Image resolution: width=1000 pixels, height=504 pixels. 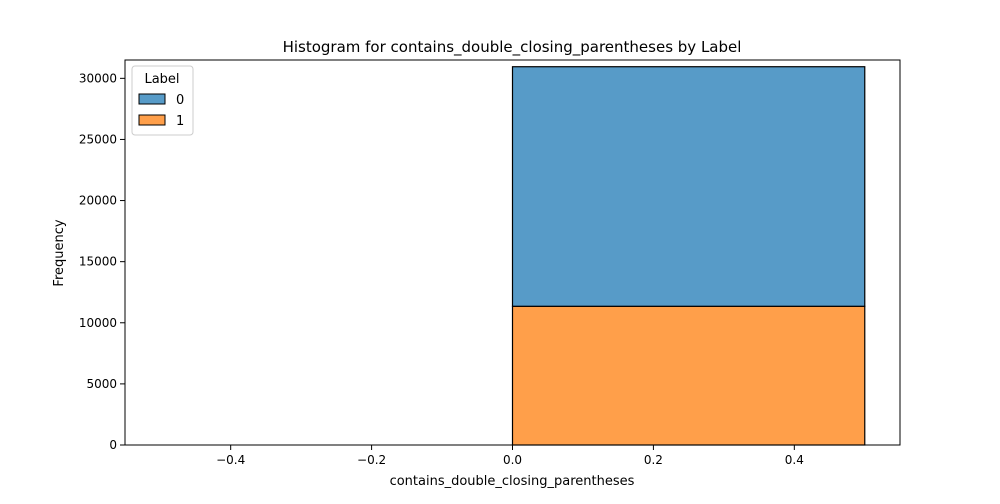 I want to click on y-axis-ticks: 0 5000 10000 15000 20000 25000 30000, so click(x=102, y=261).